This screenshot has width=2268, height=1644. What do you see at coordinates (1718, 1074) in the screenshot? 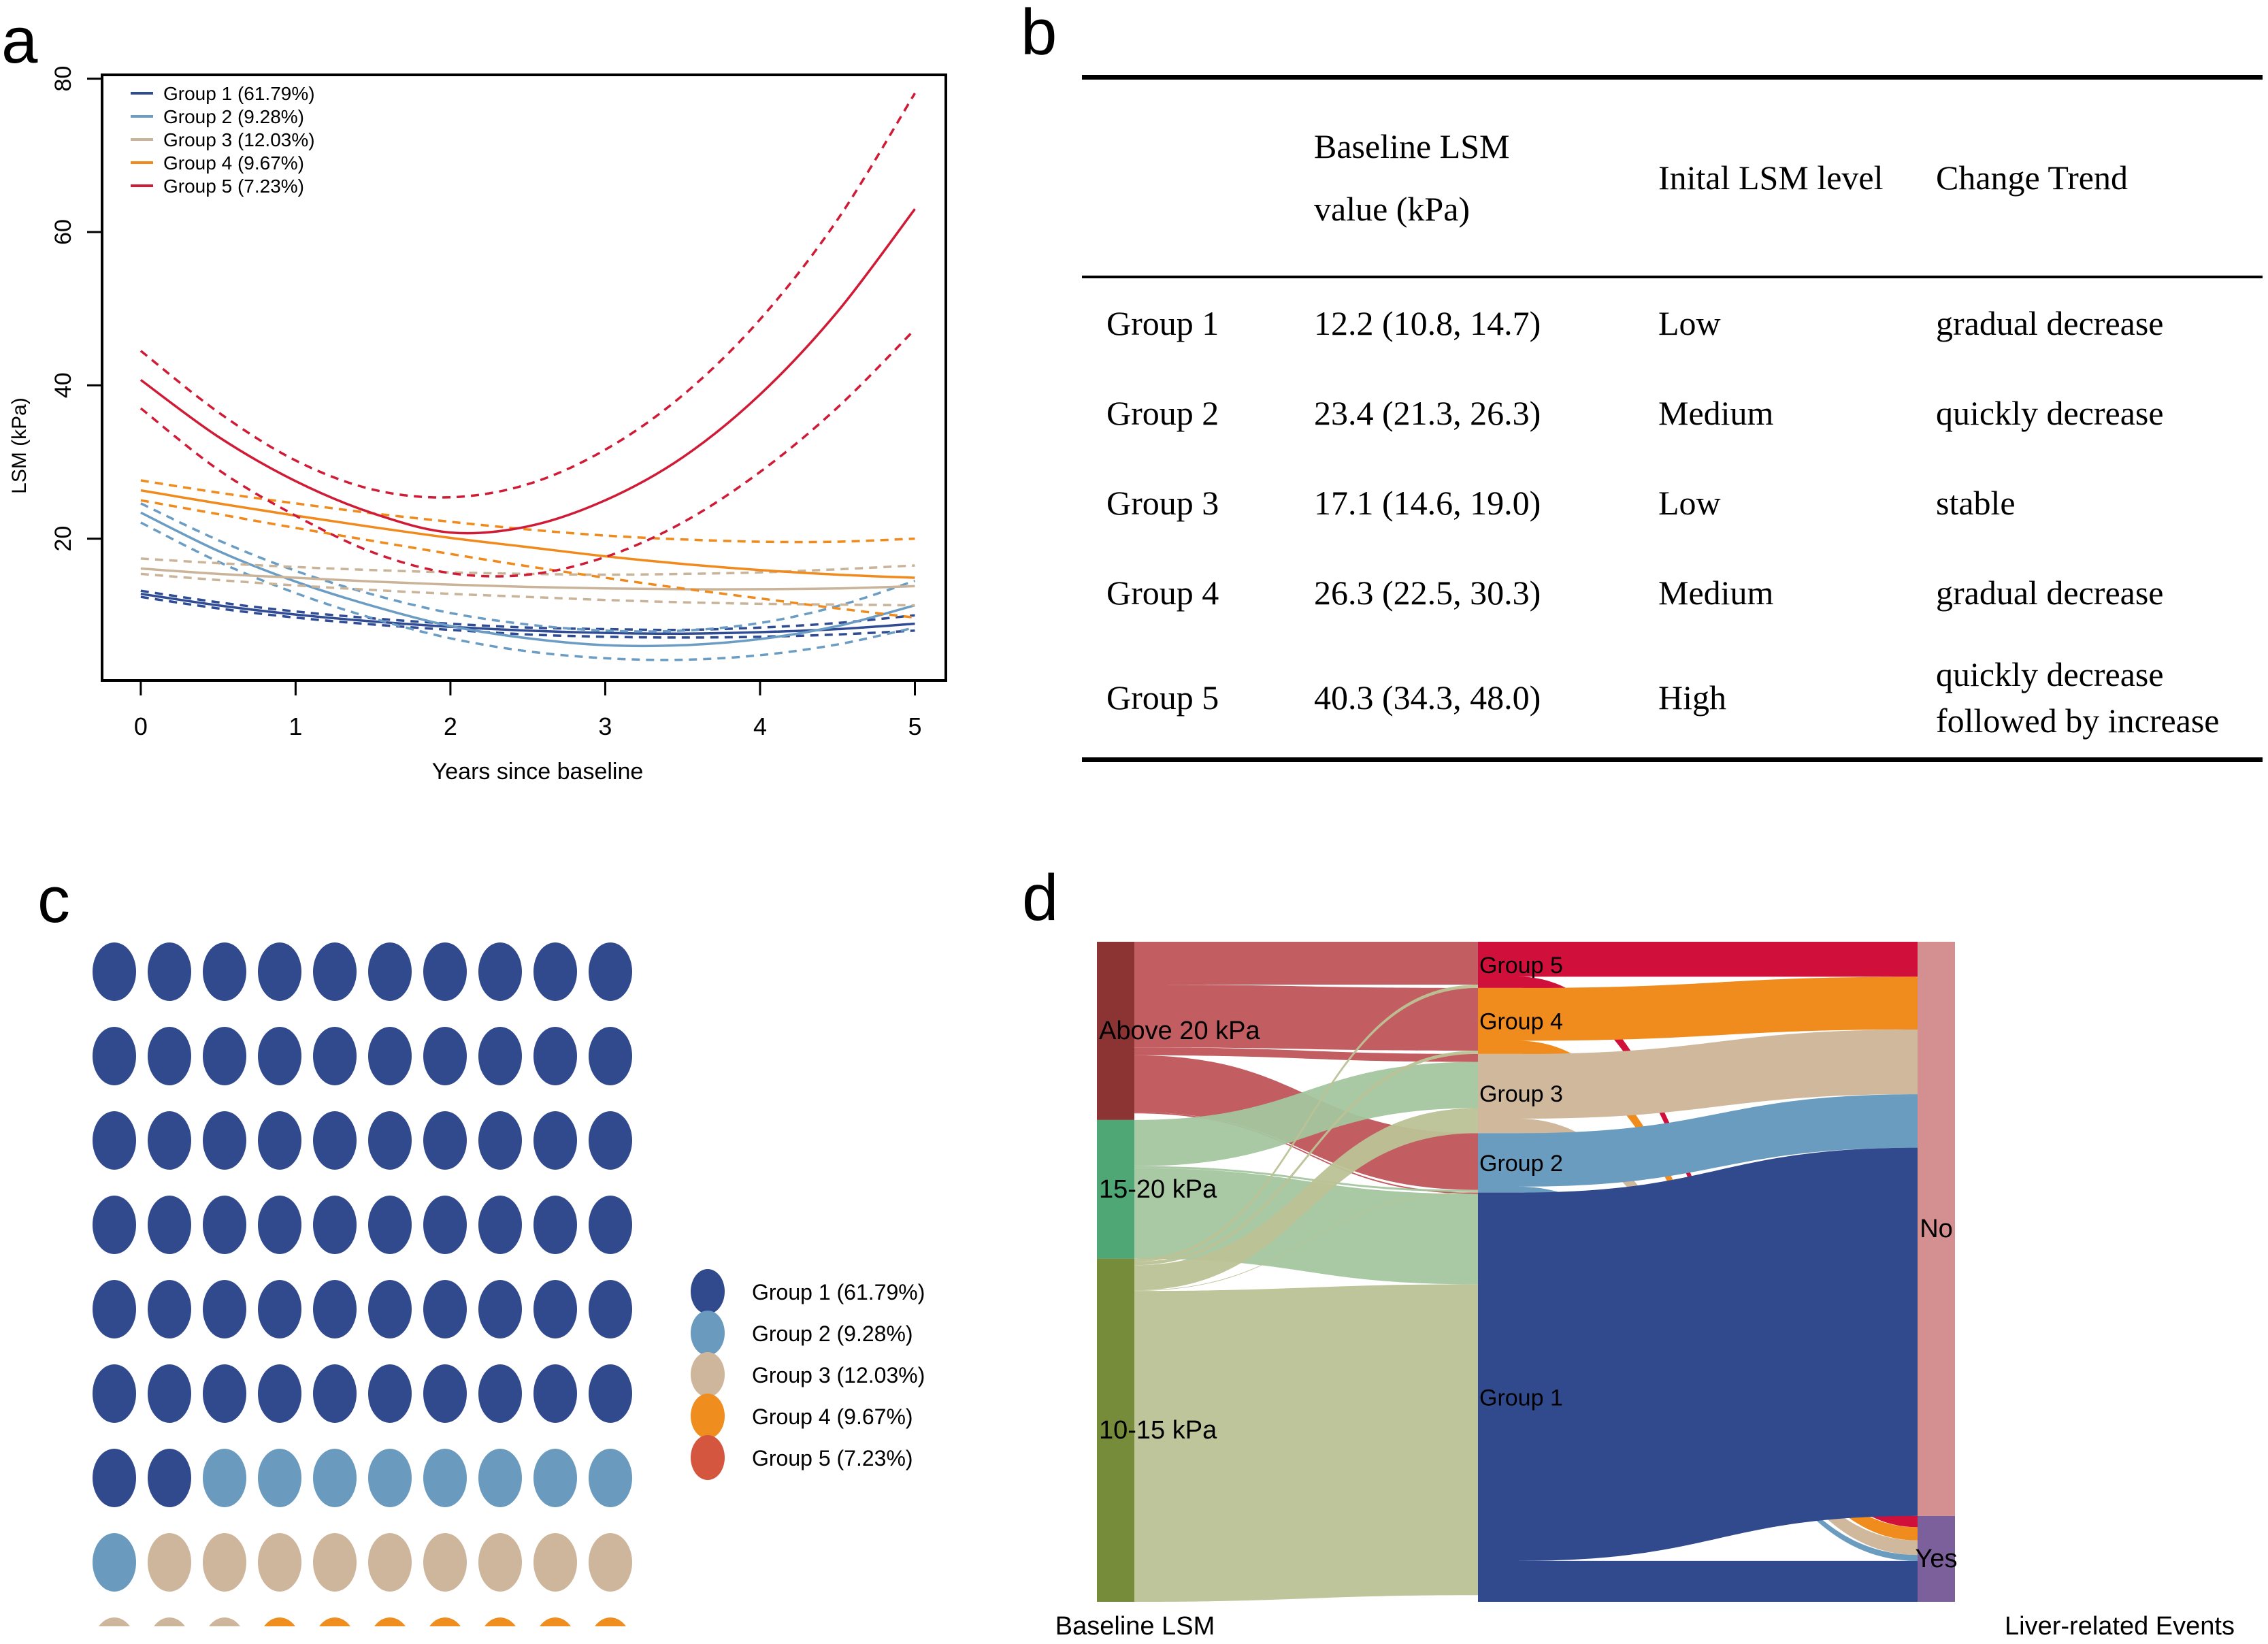
I see `sankey-link-g3-to-no` at bounding box center [1718, 1074].